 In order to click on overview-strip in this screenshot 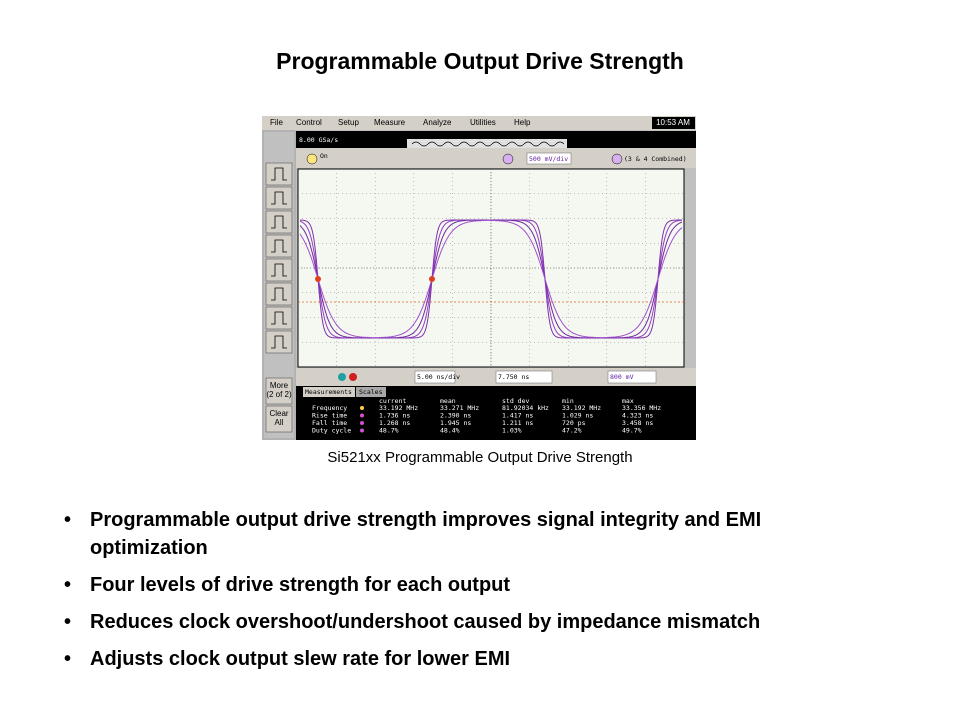, I will do `click(487, 143)`.